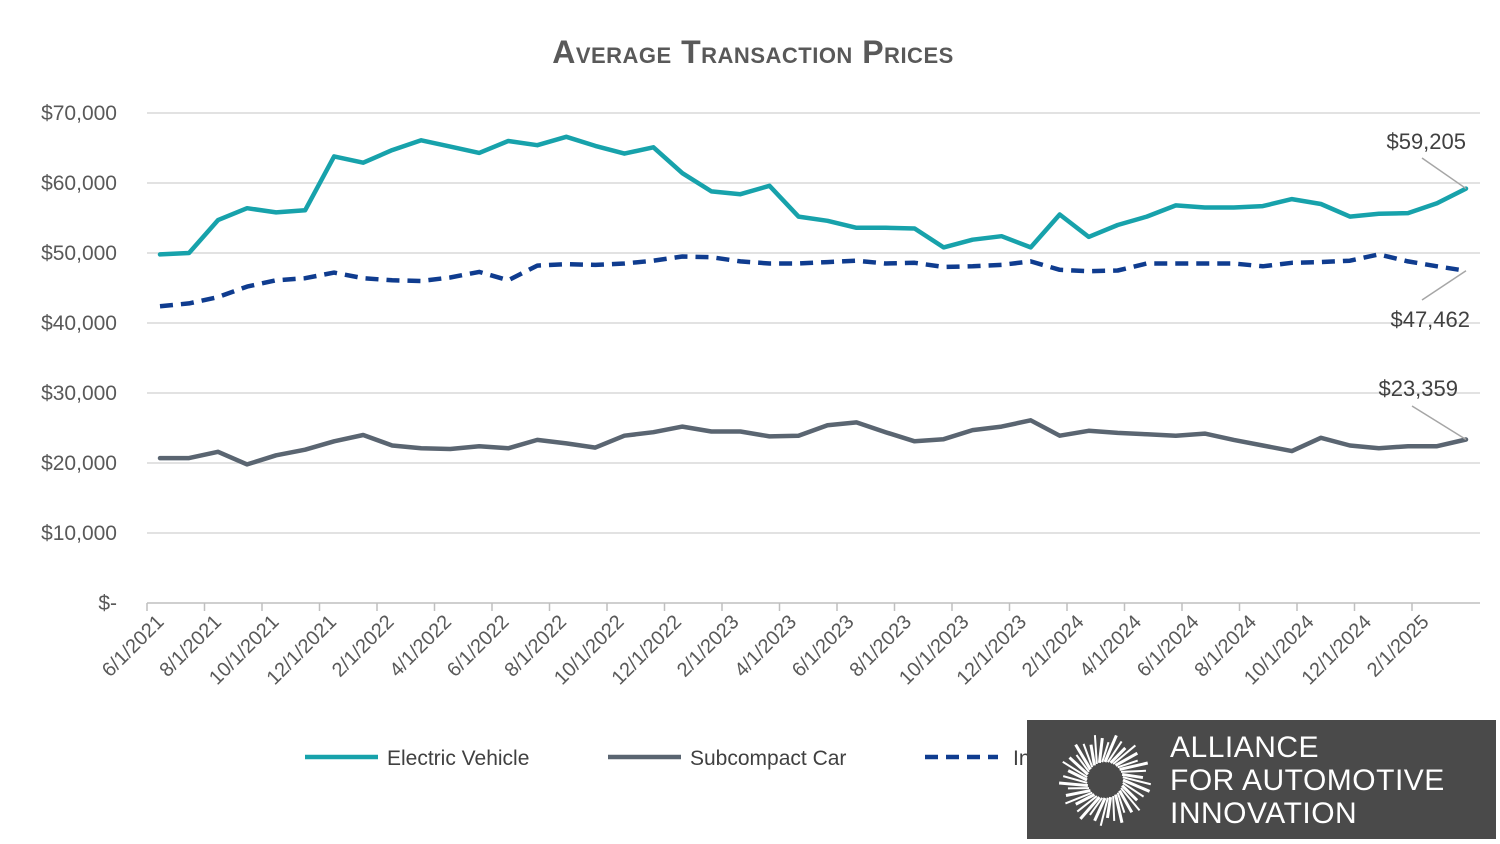 Image resolution: width=1500 pixels, height=844 pixels. I want to click on x-tick-label: 4/1/2022, so click(420, 646).